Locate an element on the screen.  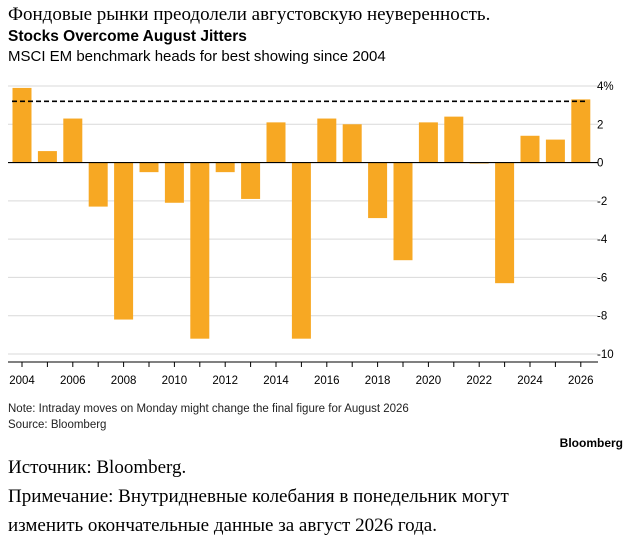
y-tick-label: -8 is located at coordinates (602, 317).